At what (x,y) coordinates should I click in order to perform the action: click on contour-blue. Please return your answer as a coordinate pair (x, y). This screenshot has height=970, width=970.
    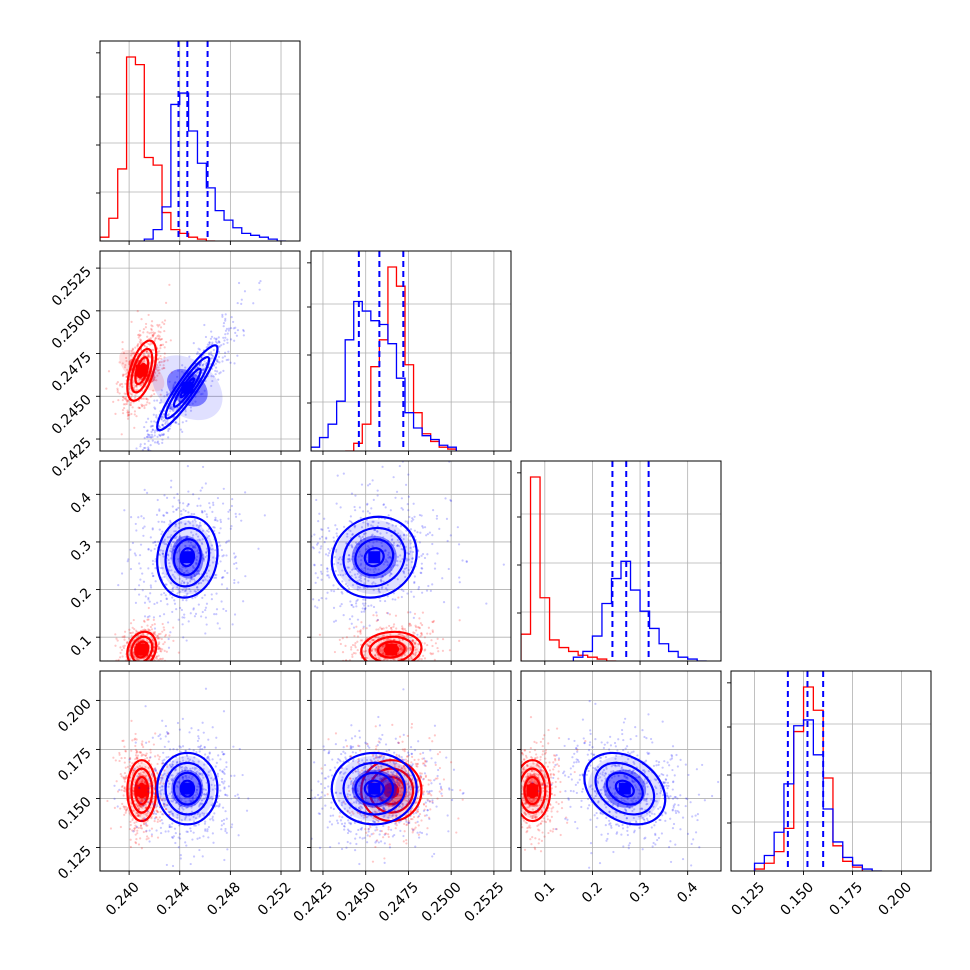
    Looking at the image, I should click on (187, 387).